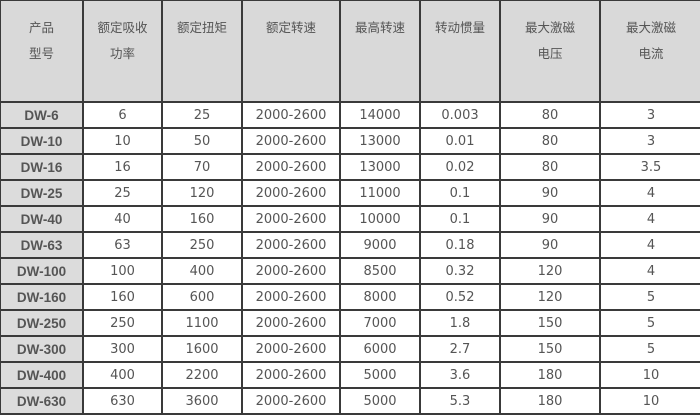 The height and width of the screenshot is (415, 700). What do you see at coordinates (460, 271) in the screenshot?
I see `value-cell: 0.32` at bounding box center [460, 271].